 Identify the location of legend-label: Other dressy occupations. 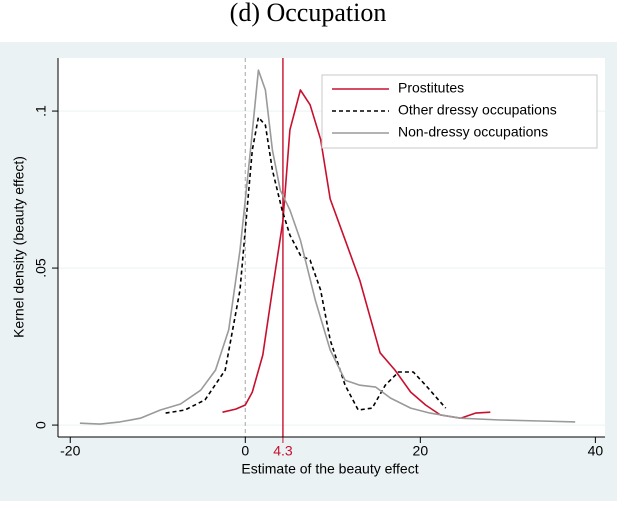
(477, 110).